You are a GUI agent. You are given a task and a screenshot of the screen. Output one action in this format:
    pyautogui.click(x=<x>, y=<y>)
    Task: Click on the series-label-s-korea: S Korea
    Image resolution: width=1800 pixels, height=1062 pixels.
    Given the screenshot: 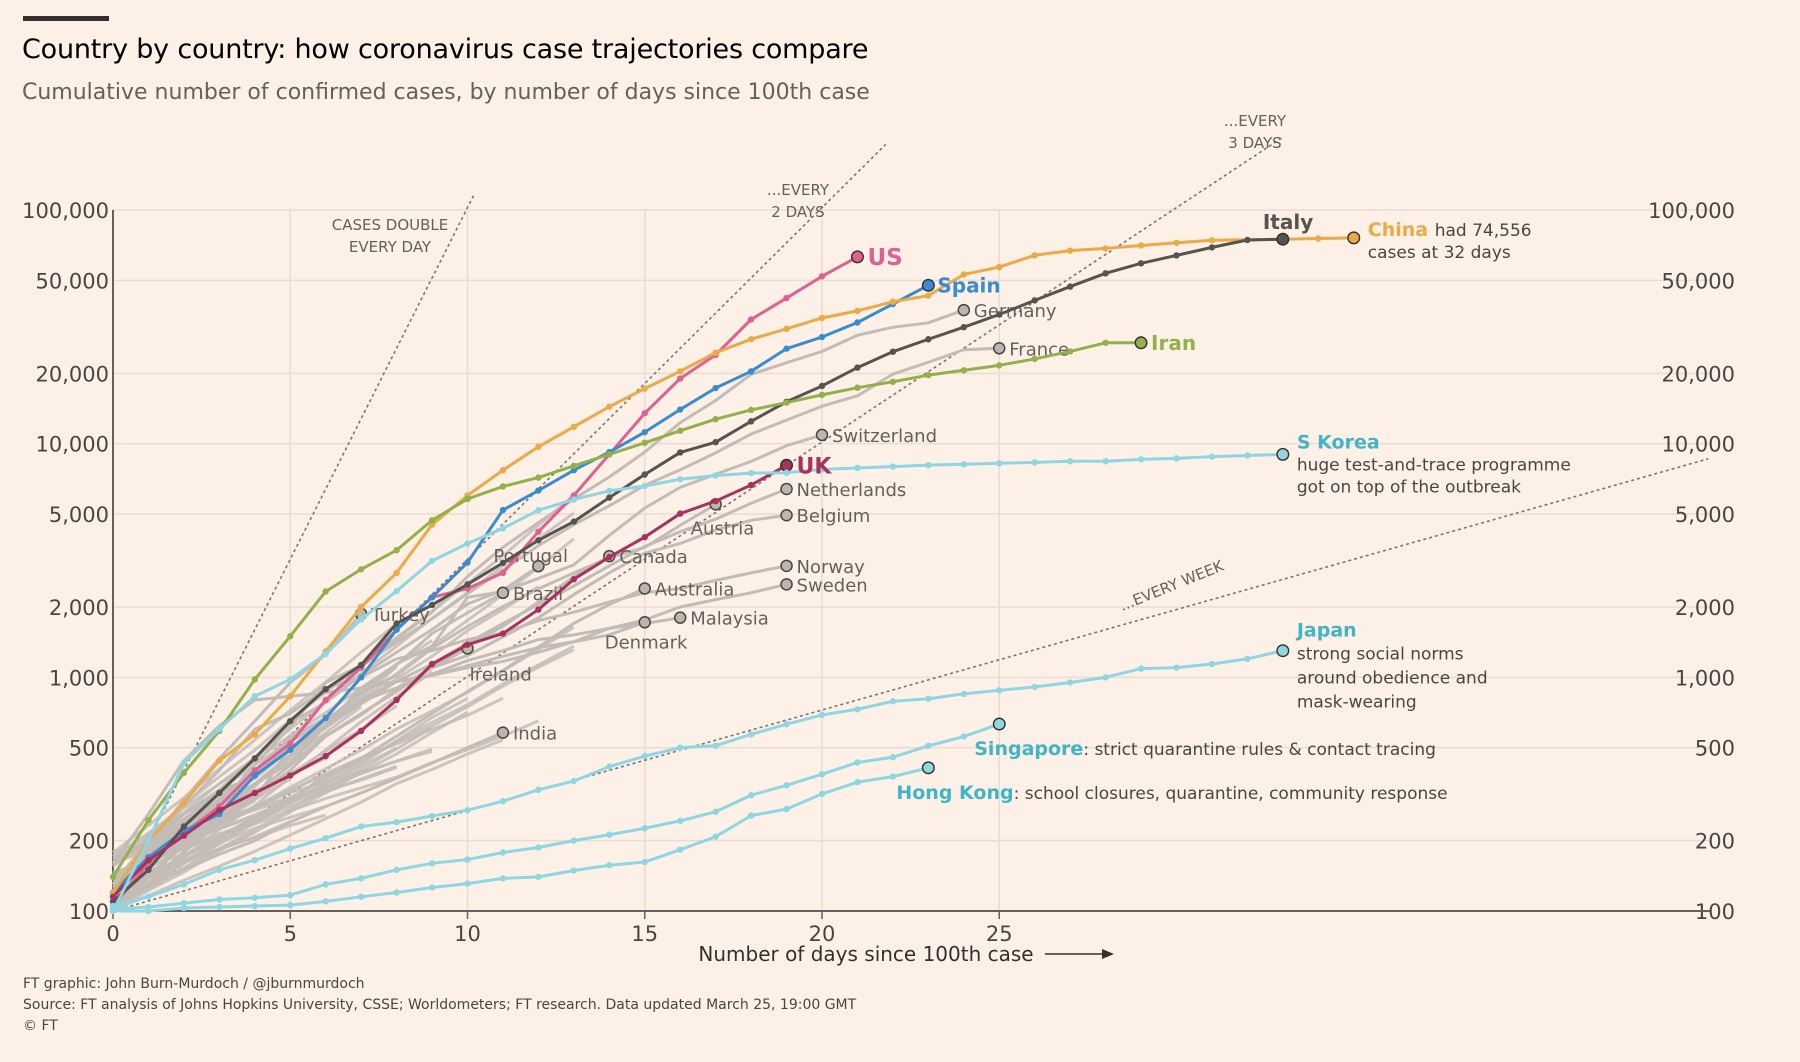 What is the action you would take?
    pyautogui.click(x=1338, y=442)
    